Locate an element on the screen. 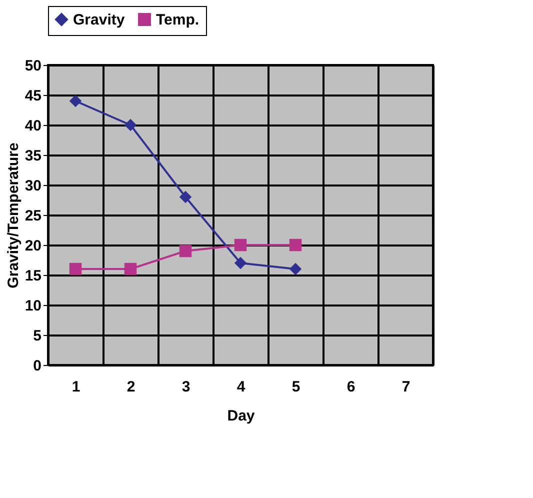  y-tick-label: 45 is located at coordinates (33, 96).